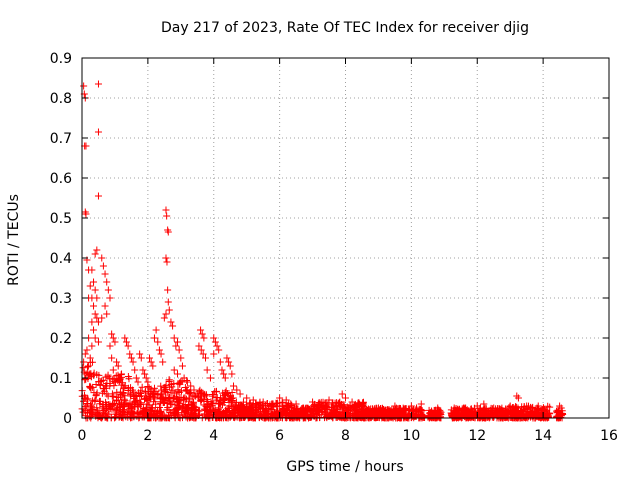 The height and width of the screenshot is (480, 640). Describe the element at coordinates (477, 436) in the screenshot. I see `x-tick-label: 12` at that location.